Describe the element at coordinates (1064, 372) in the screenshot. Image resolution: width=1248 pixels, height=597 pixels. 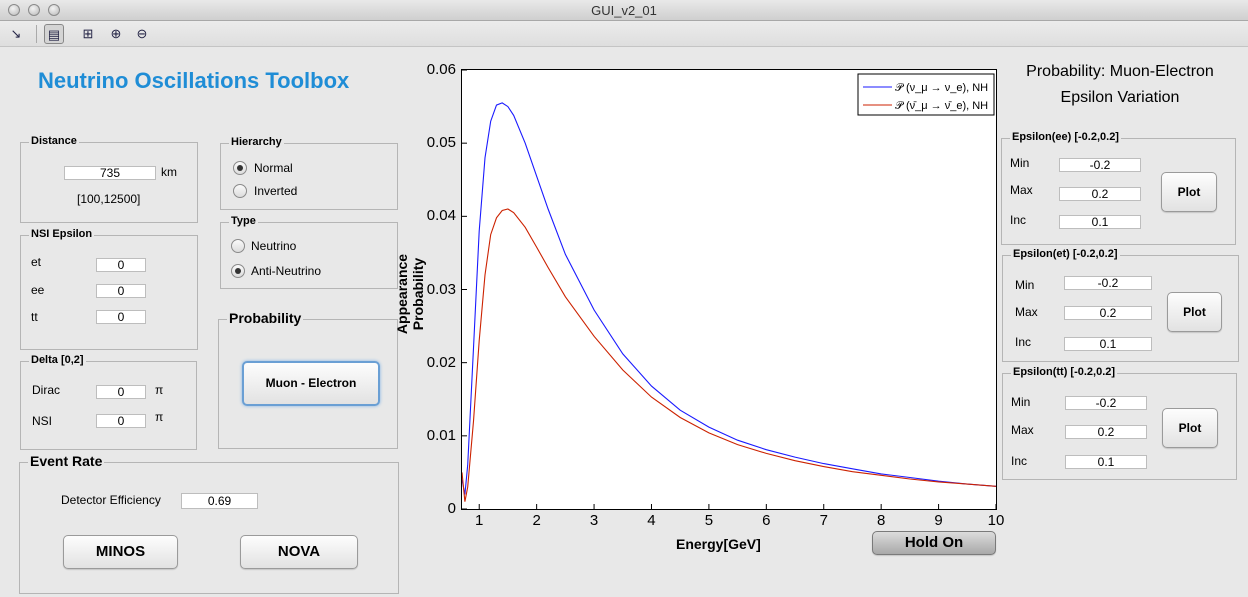
I see `epsilon-tt-title: Epsilon(tt) [-0.2,0.2]` at that location.